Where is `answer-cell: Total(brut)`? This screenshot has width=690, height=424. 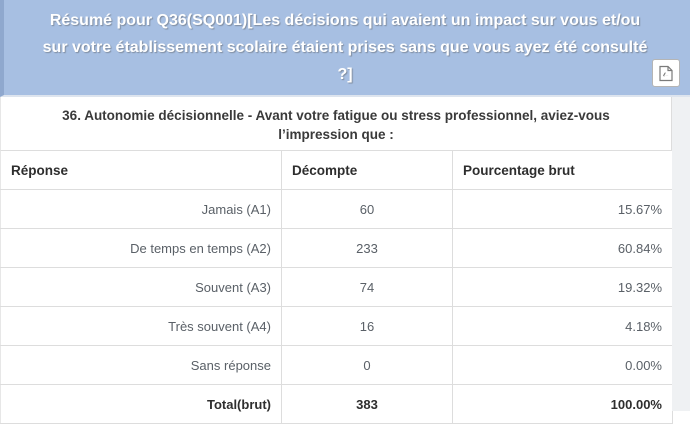
answer-cell: Total(brut) is located at coordinates (141, 404).